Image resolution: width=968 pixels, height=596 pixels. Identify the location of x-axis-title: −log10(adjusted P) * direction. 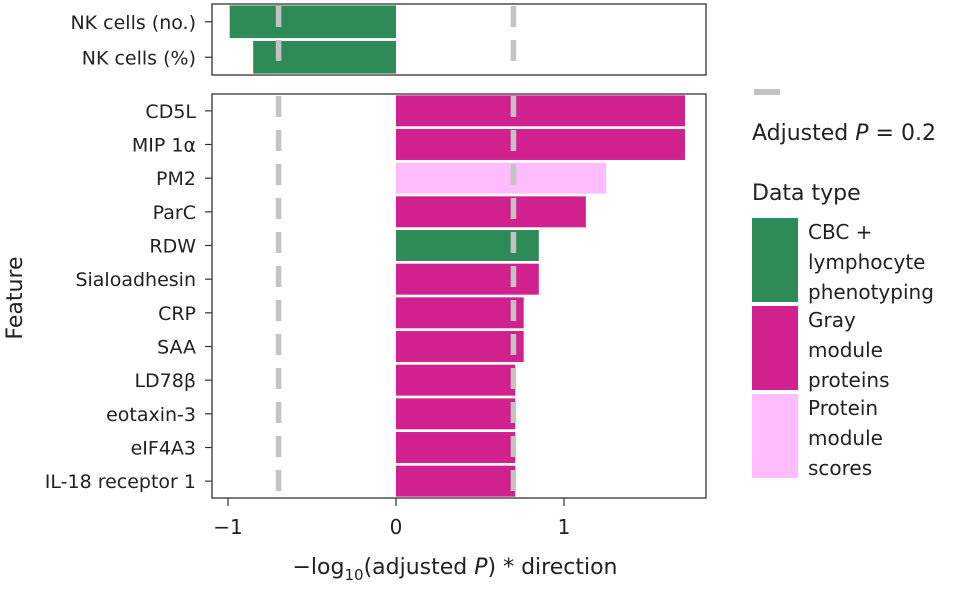
(454, 569).